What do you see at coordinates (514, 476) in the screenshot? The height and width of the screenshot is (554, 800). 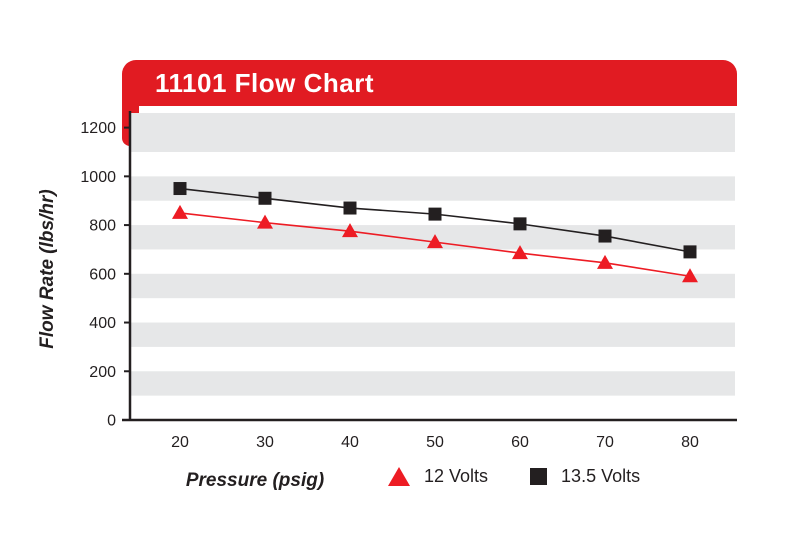 I see `chart-legend: 12 Volts 13.5 Volts` at bounding box center [514, 476].